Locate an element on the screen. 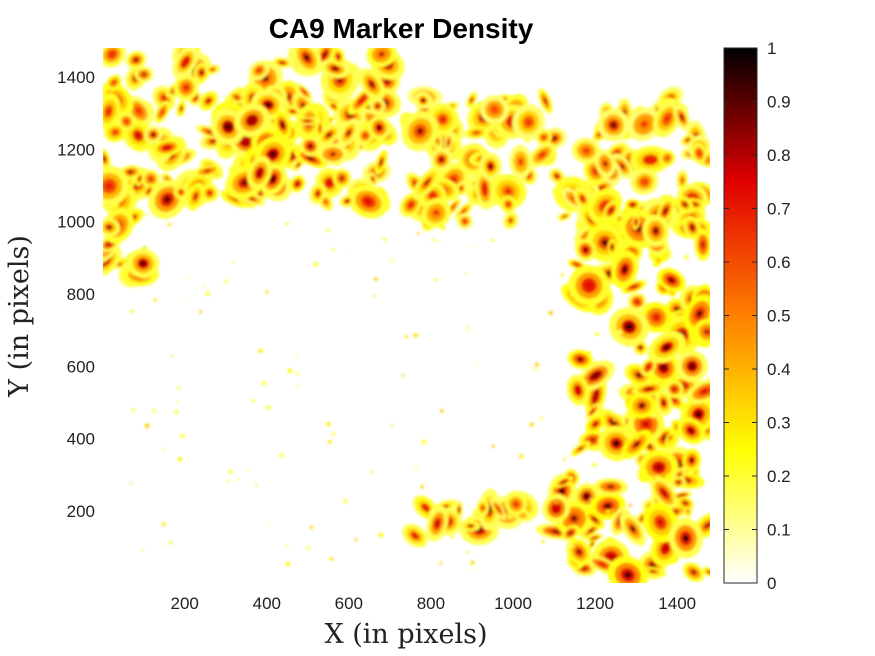 The width and height of the screenshot is (875, 656). x-tick-label: 1000 is located at coordinates (513, 603).